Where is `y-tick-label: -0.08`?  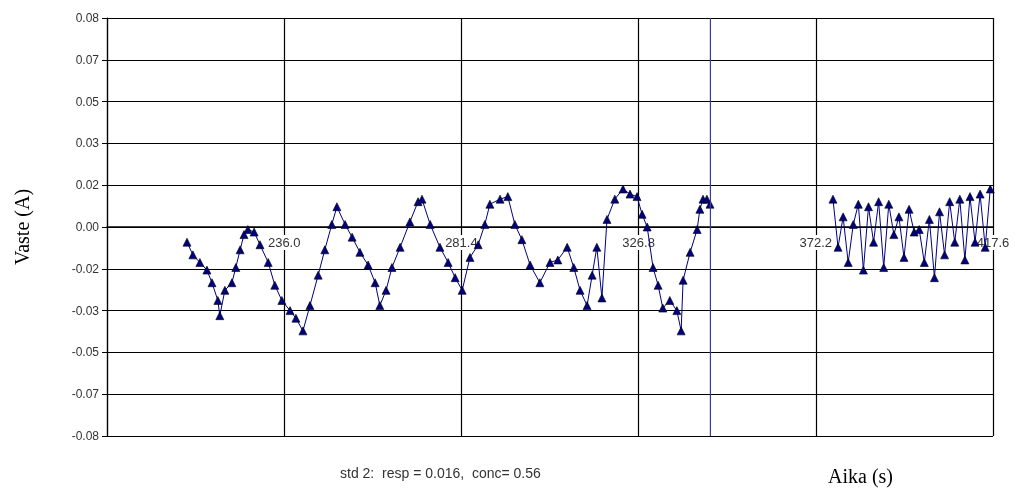 y-tick-label: -0.08 is located at coordinates (85, 436).